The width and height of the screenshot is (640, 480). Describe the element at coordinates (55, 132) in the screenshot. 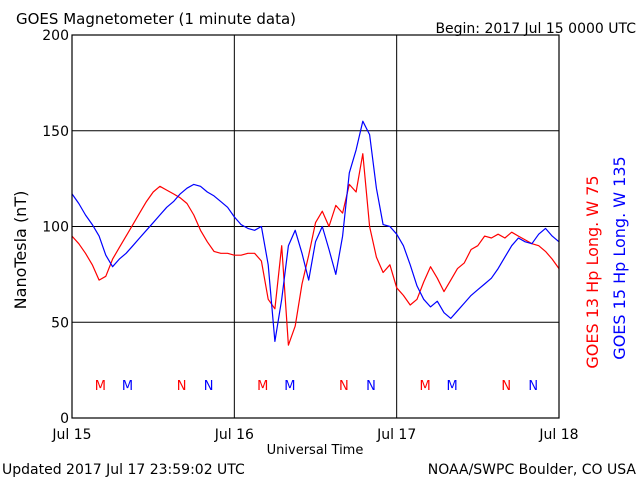

I see `y-tick-label: 150` at that location.